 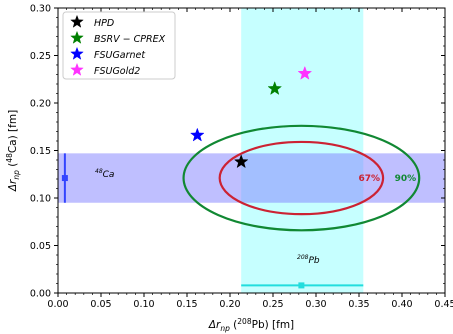 I want to click on y-tick-label-6: 0.30, so click(x=40, y=9).